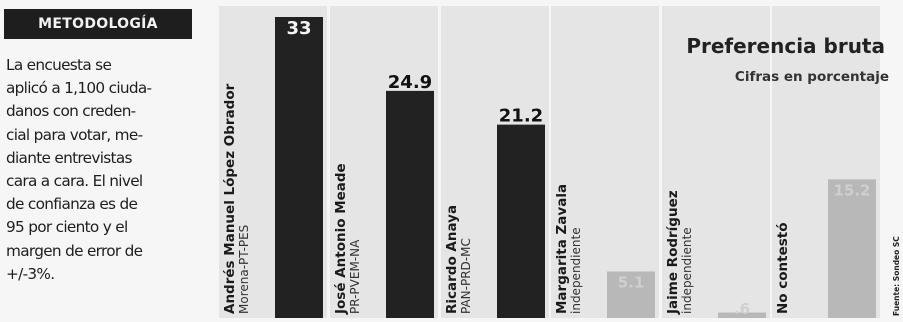  Describe the element at coordinates (69, 157) in the screenshot. I see `methodology-line: diante entrevistas` at that location.